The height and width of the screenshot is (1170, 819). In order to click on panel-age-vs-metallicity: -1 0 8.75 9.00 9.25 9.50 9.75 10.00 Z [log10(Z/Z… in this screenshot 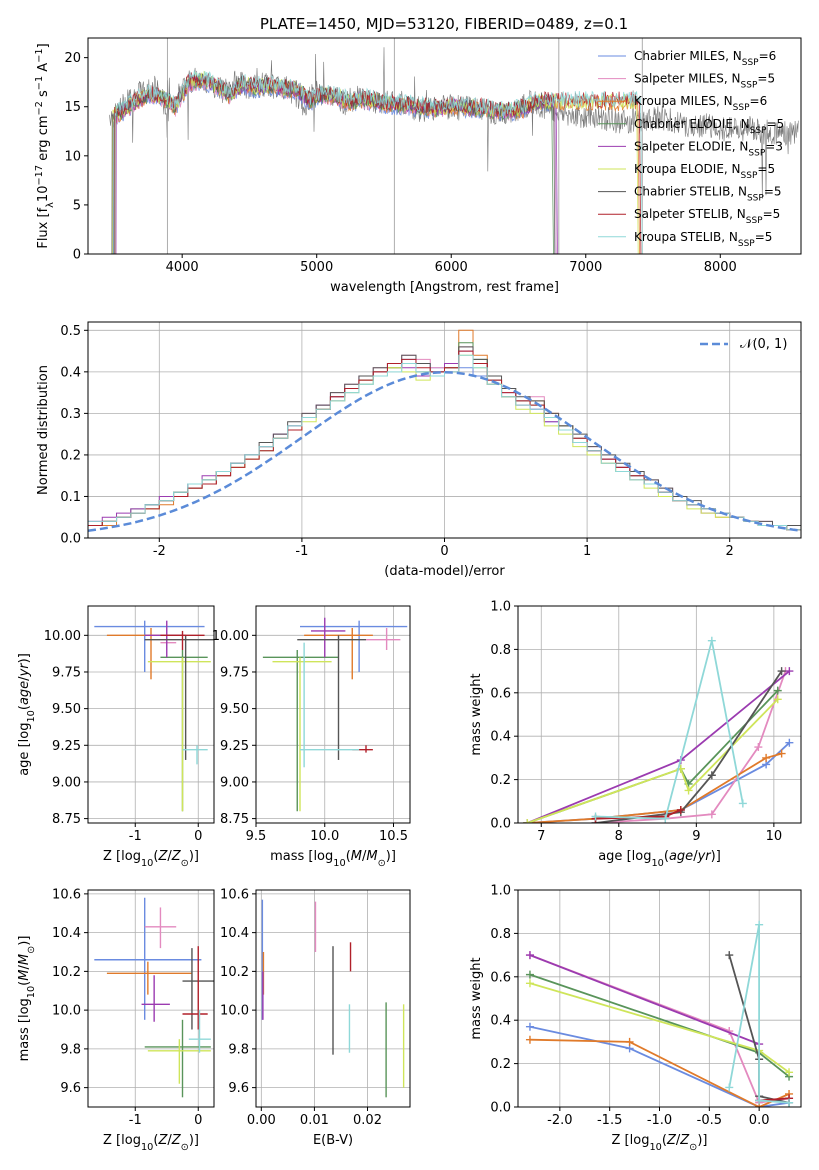, I will do `click(116, 737)`.